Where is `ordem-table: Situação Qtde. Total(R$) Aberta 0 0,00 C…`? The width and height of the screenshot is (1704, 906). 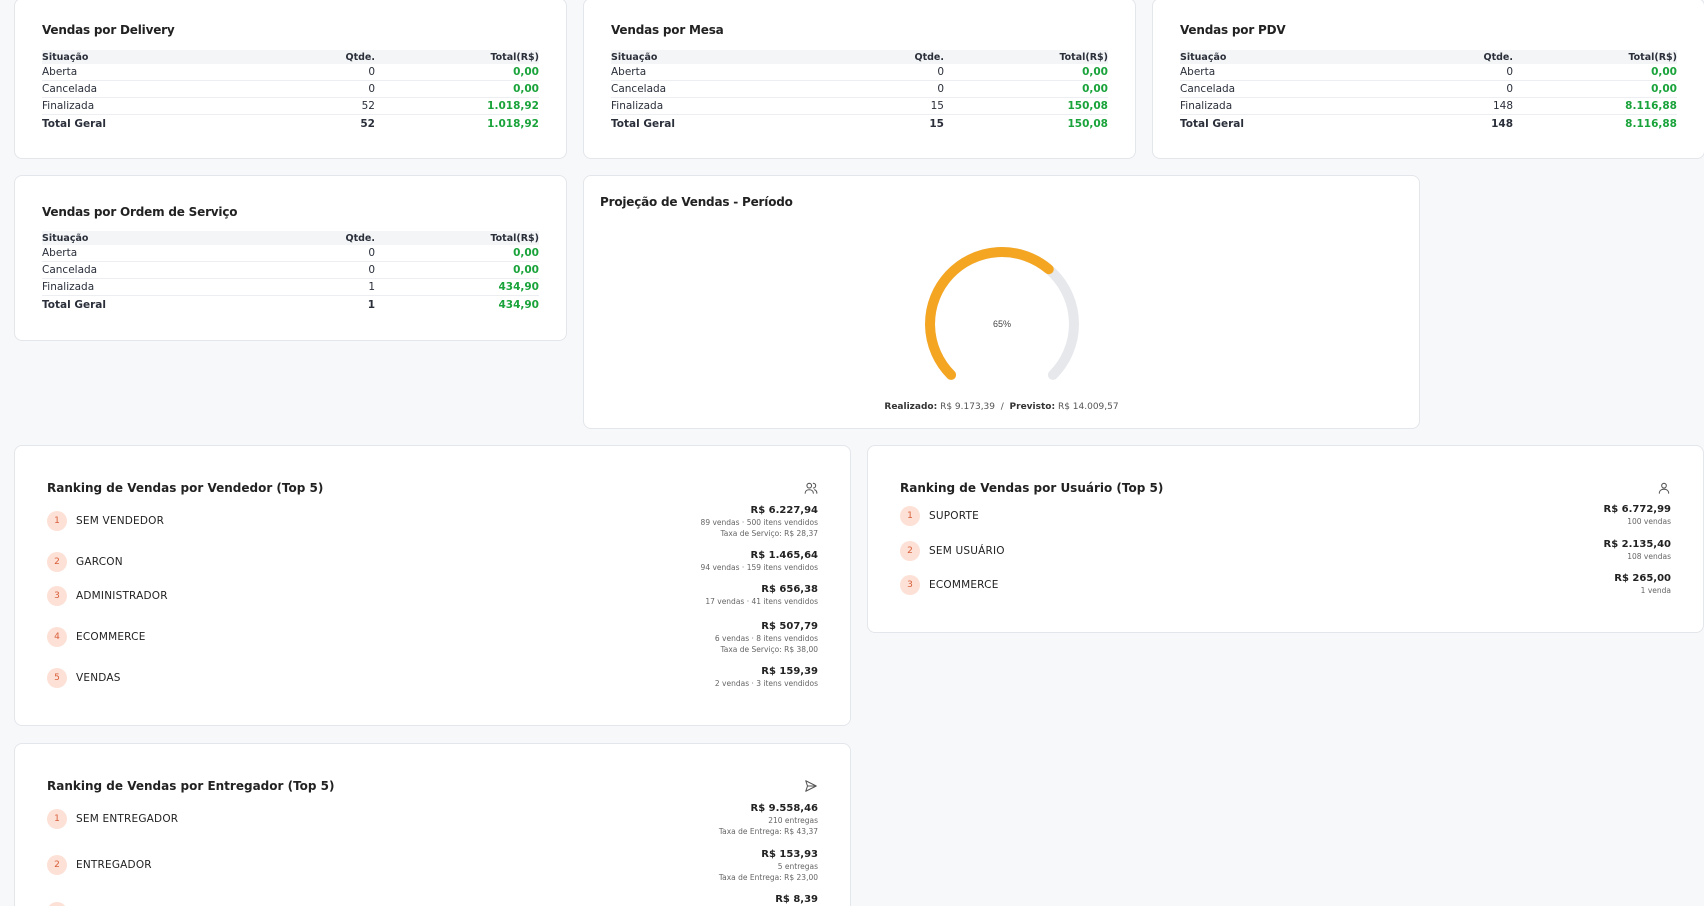
ordem-table: Situação Qtde. Total(R$) Aberta 0 0,00 C… is located at coordinates (290, 272).